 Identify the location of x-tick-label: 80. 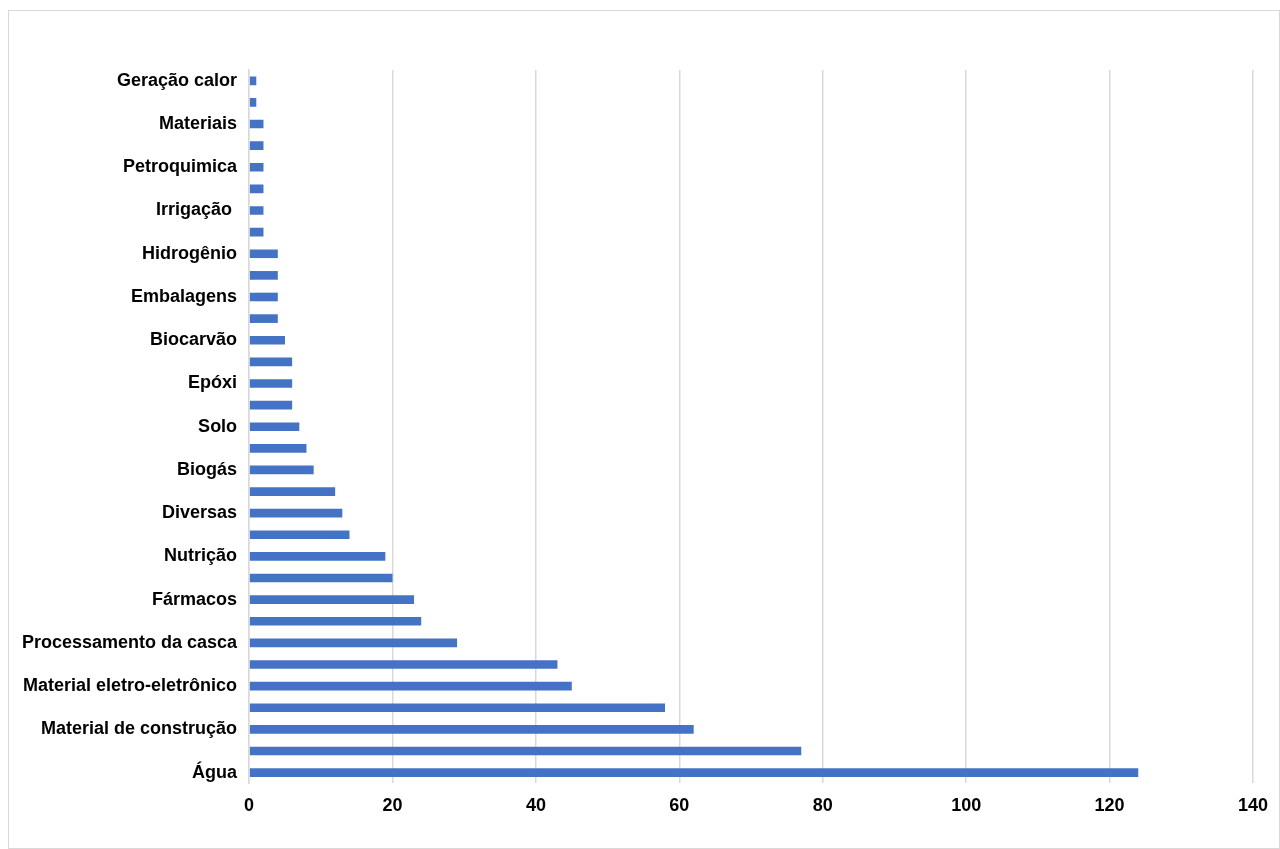
(822, 805).